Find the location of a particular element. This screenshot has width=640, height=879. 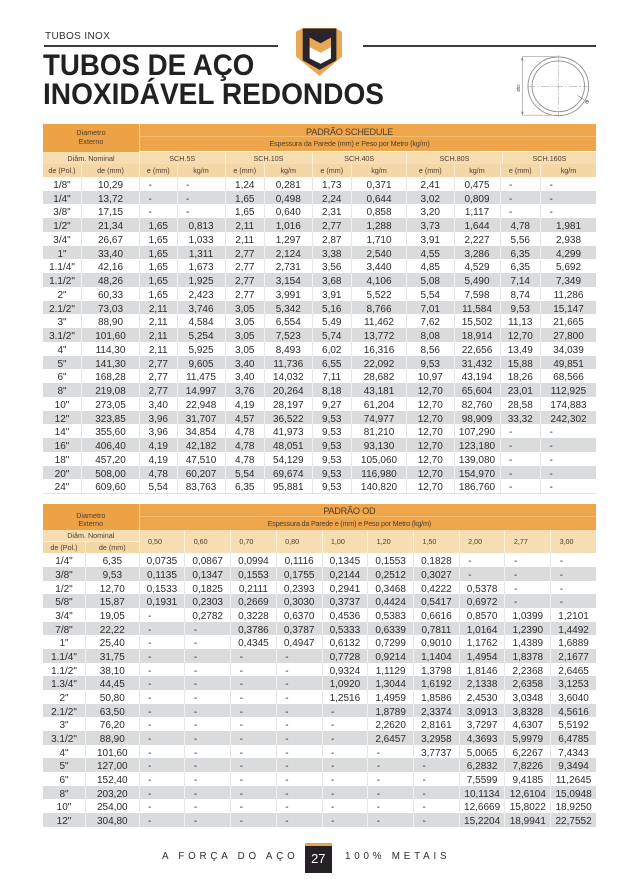

svg-text: ØD is located at coordinates (519, 88).